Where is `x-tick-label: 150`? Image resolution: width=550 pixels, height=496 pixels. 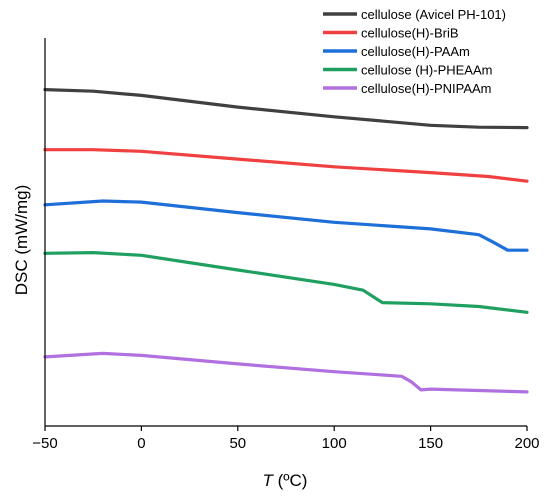 x-tick-label: 150 is located at coordinates (430, 443).